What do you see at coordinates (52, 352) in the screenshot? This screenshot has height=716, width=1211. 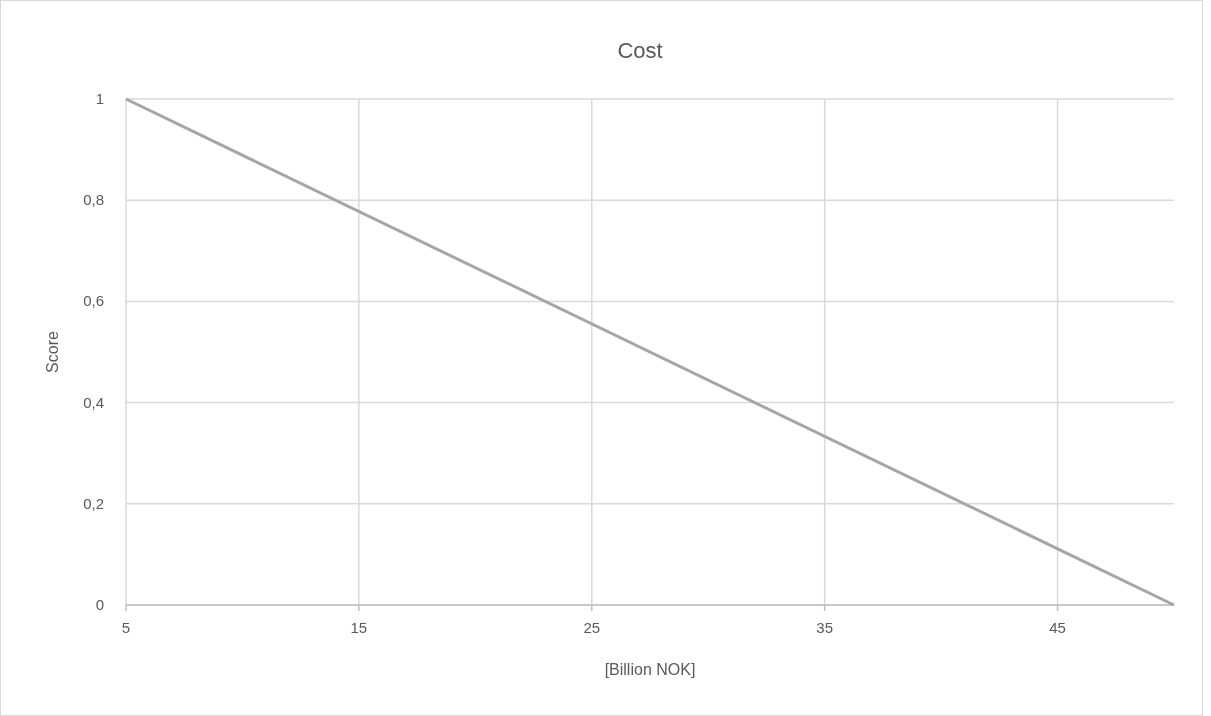 I see `y-axis-title: Score` at bounding box center [52, 352].